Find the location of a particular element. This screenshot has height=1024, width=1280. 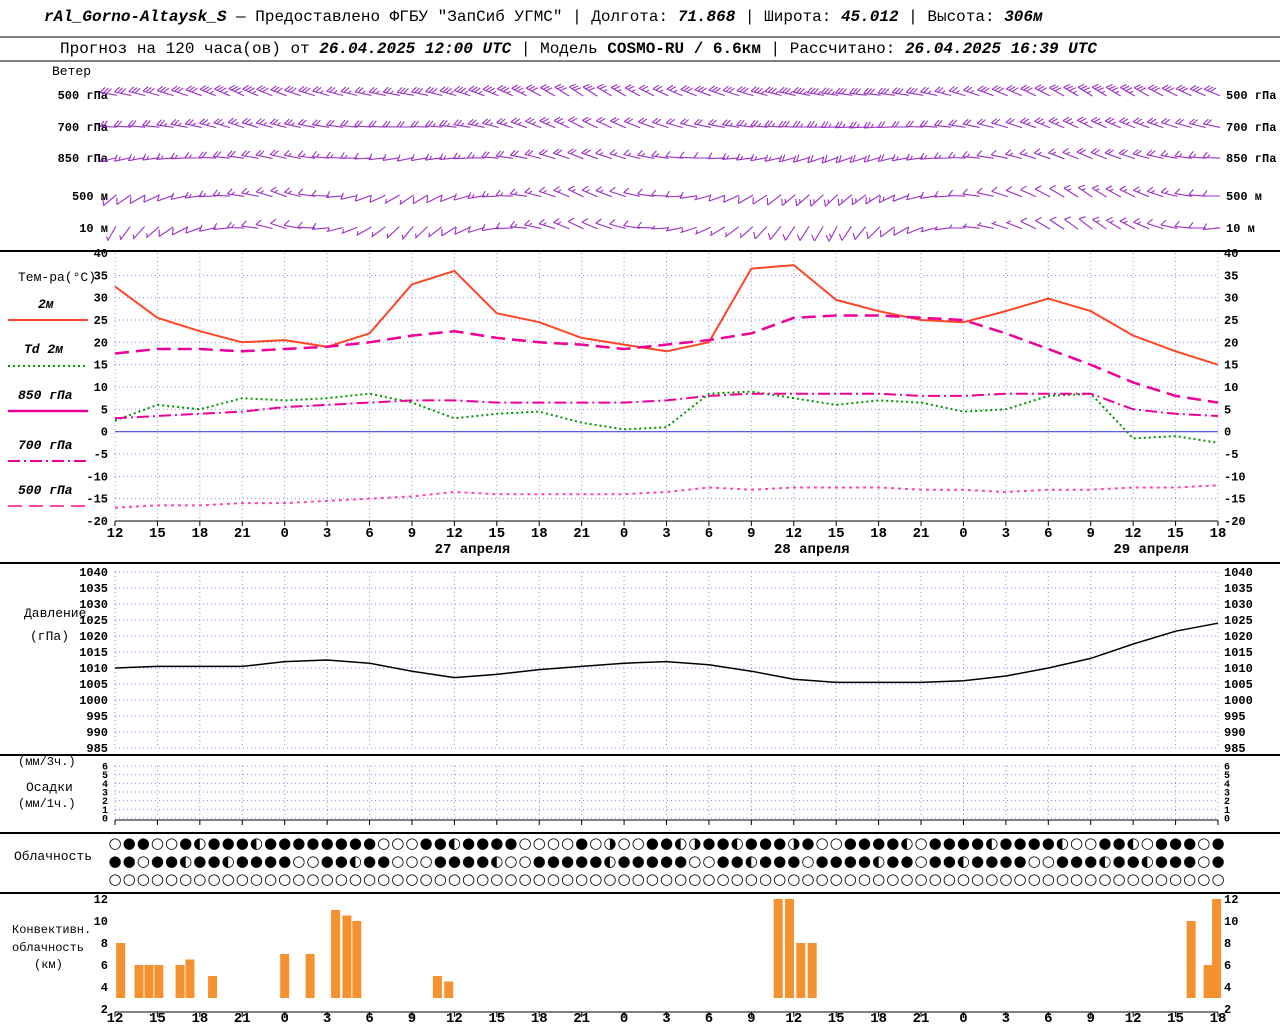

svg-text: 4 is located at coordinates (1227, 785).